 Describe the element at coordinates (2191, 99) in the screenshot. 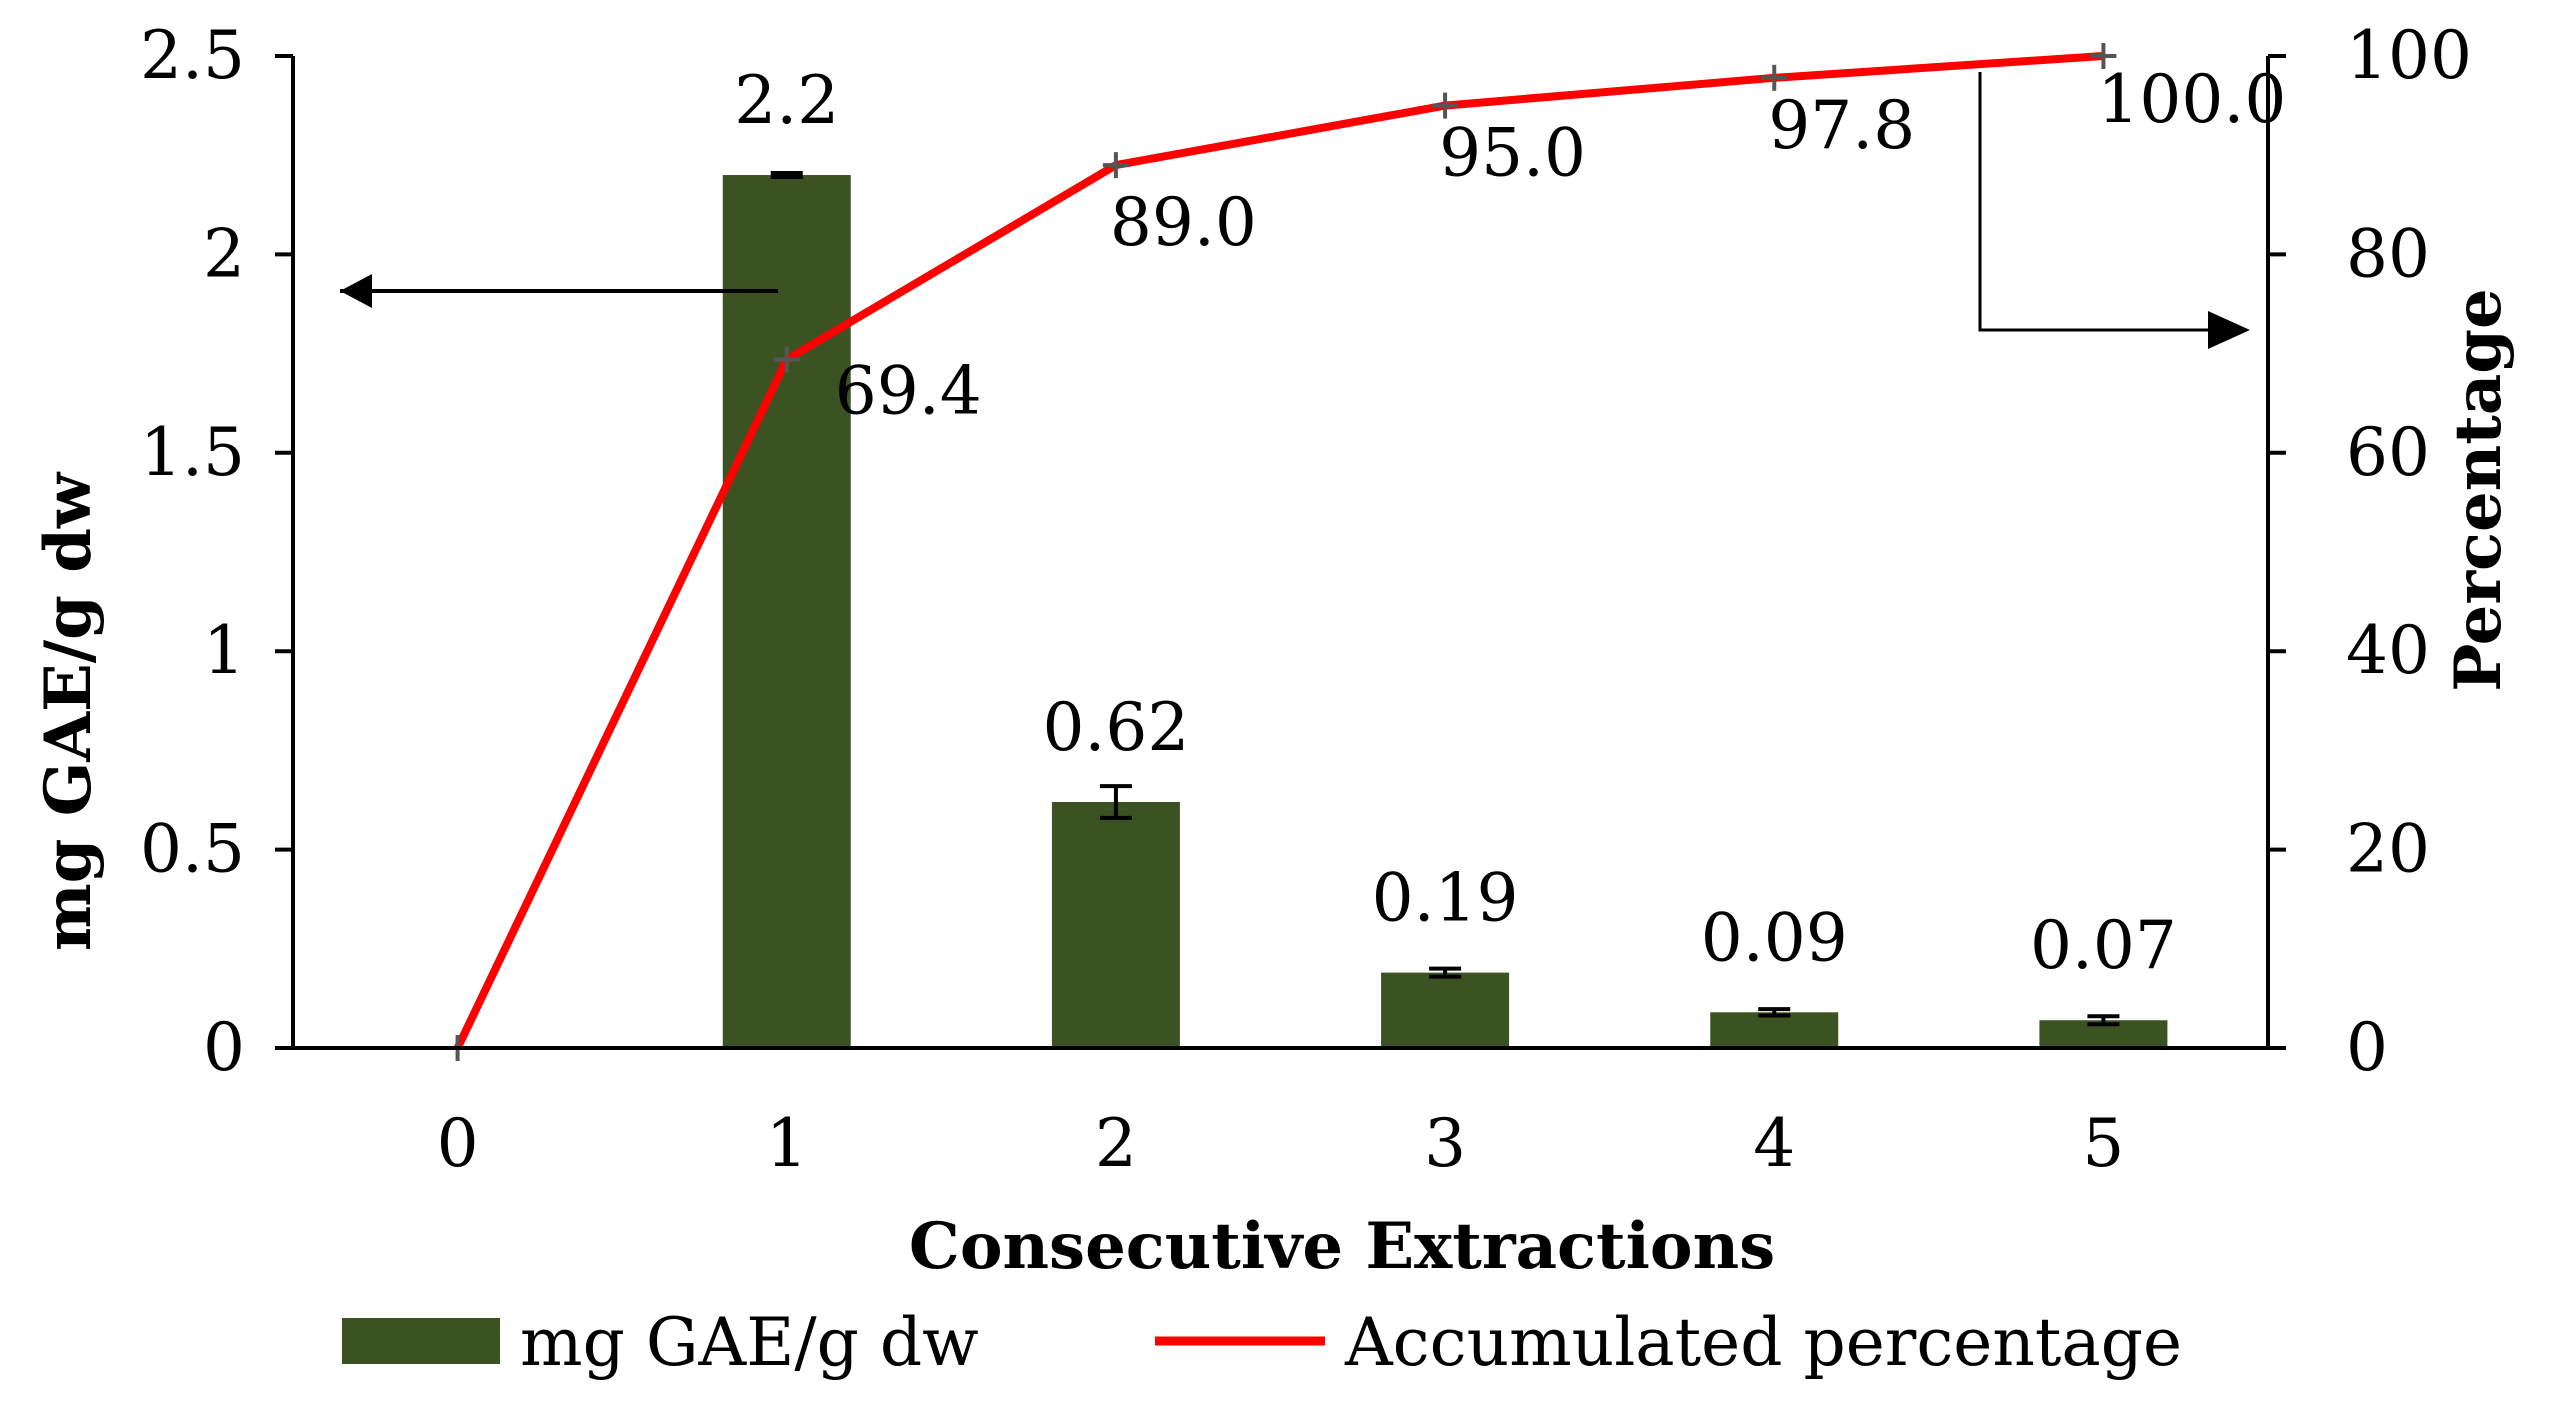

I see `line-value-label-5: 100.0` at that location.